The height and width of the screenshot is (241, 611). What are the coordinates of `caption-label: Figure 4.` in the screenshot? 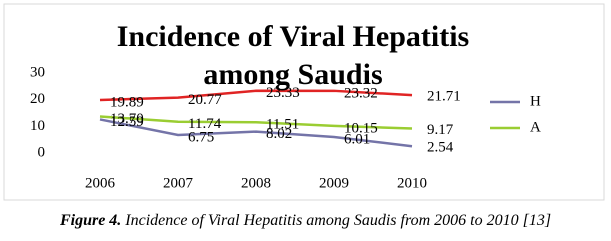 It's located at (90, 220).